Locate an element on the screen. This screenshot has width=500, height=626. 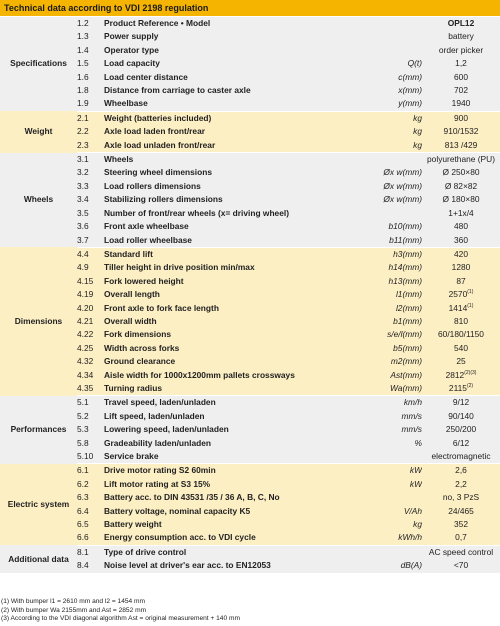
row-unit: c(mm) is located at coordinates (410, 76).